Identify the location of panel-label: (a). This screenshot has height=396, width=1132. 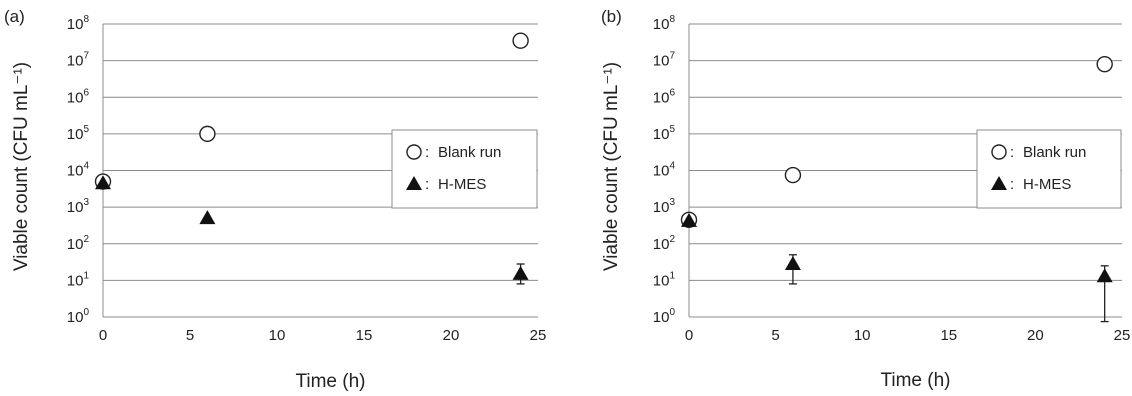
(14, 16).